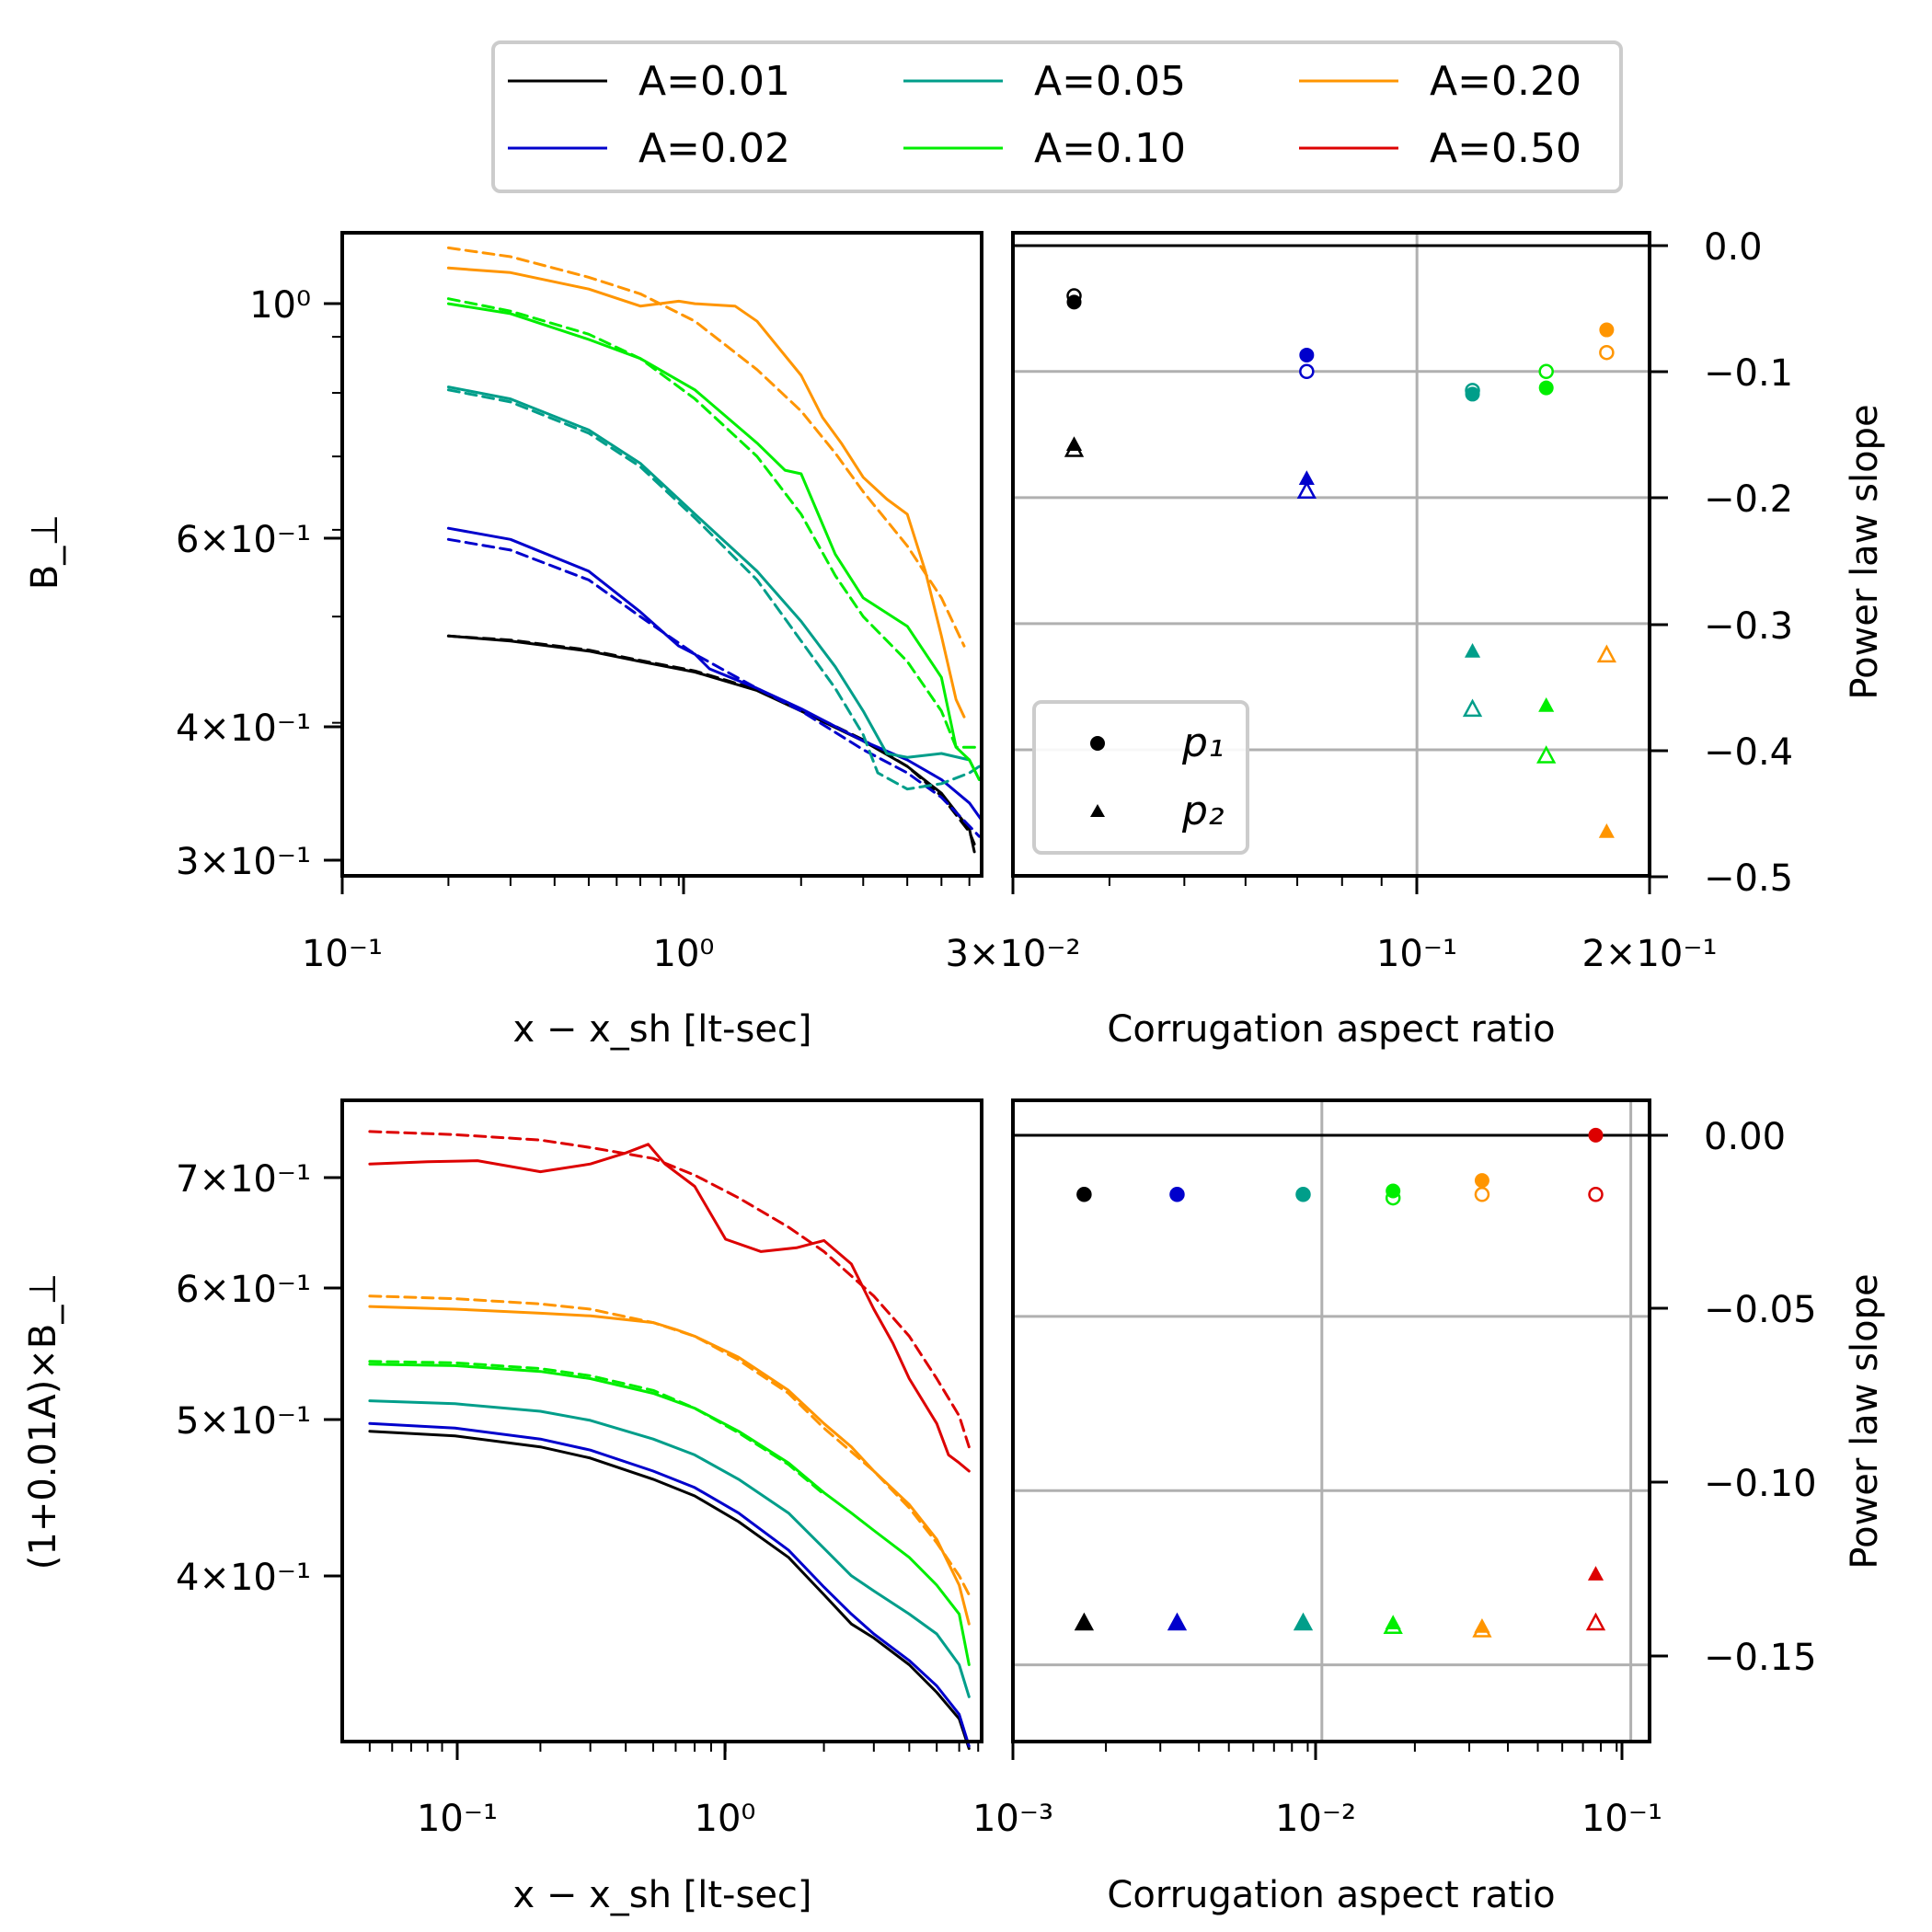 The image size is (1932, 1932). I want to click on legend-label-a002: A=0.02, so click(714, 148).